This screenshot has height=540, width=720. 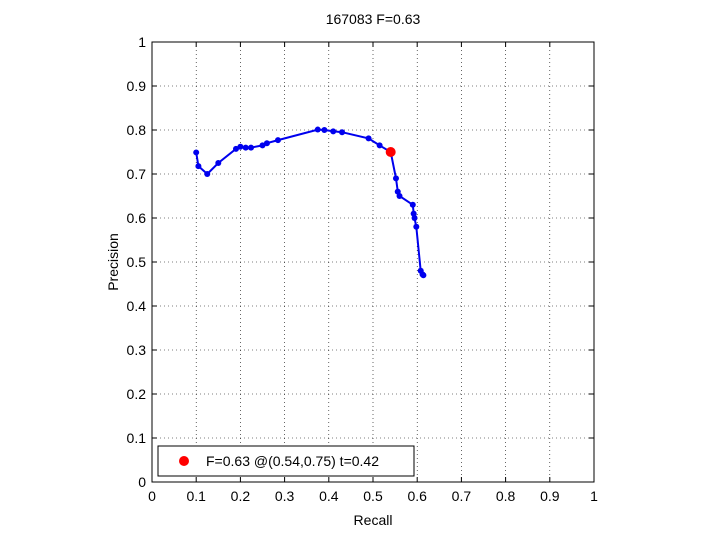 I want to click on y-tick-label: 1, so click(x=142, y=42).